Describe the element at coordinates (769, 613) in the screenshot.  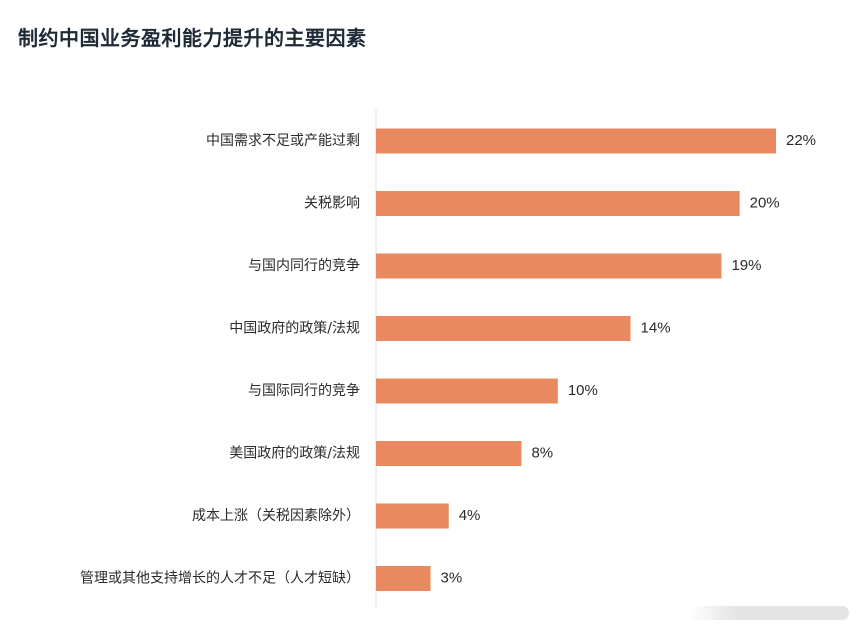
I see `watermark` at that location.